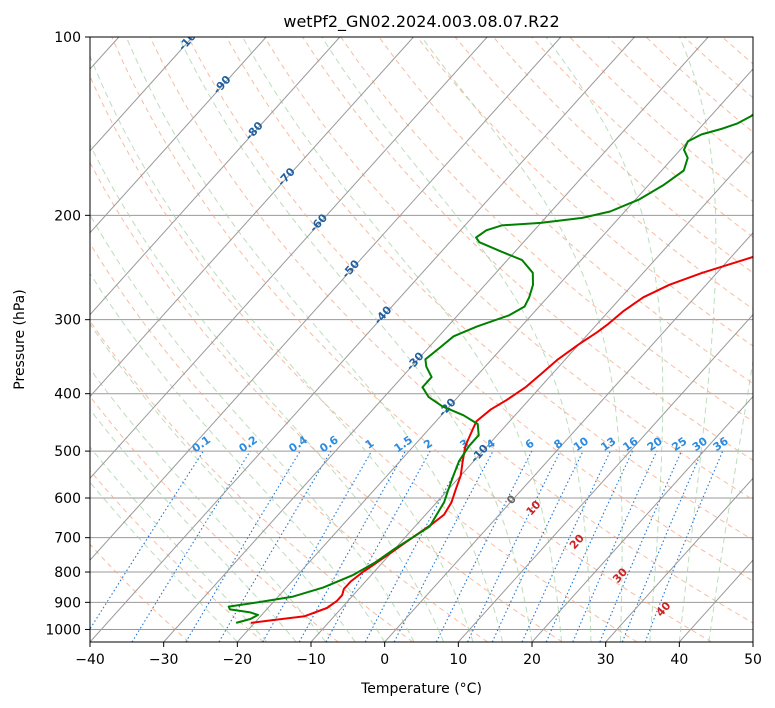  Describe the element at coordinates (532, 660) in the screenshot. I see `x-tick-label: 20` at that location.